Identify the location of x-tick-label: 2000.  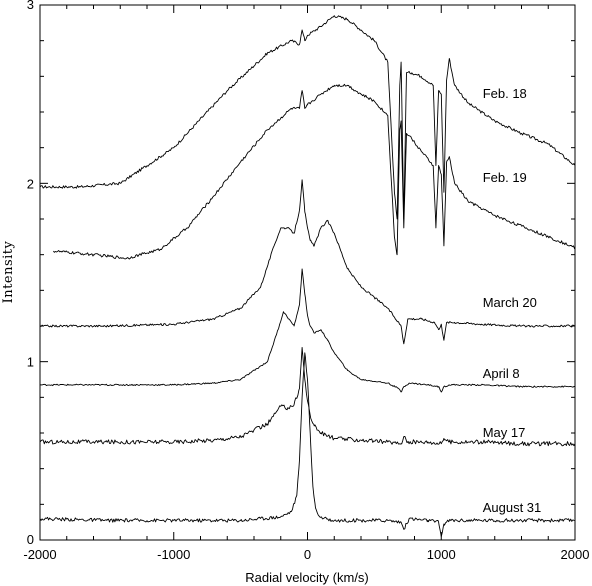
(575, 554).